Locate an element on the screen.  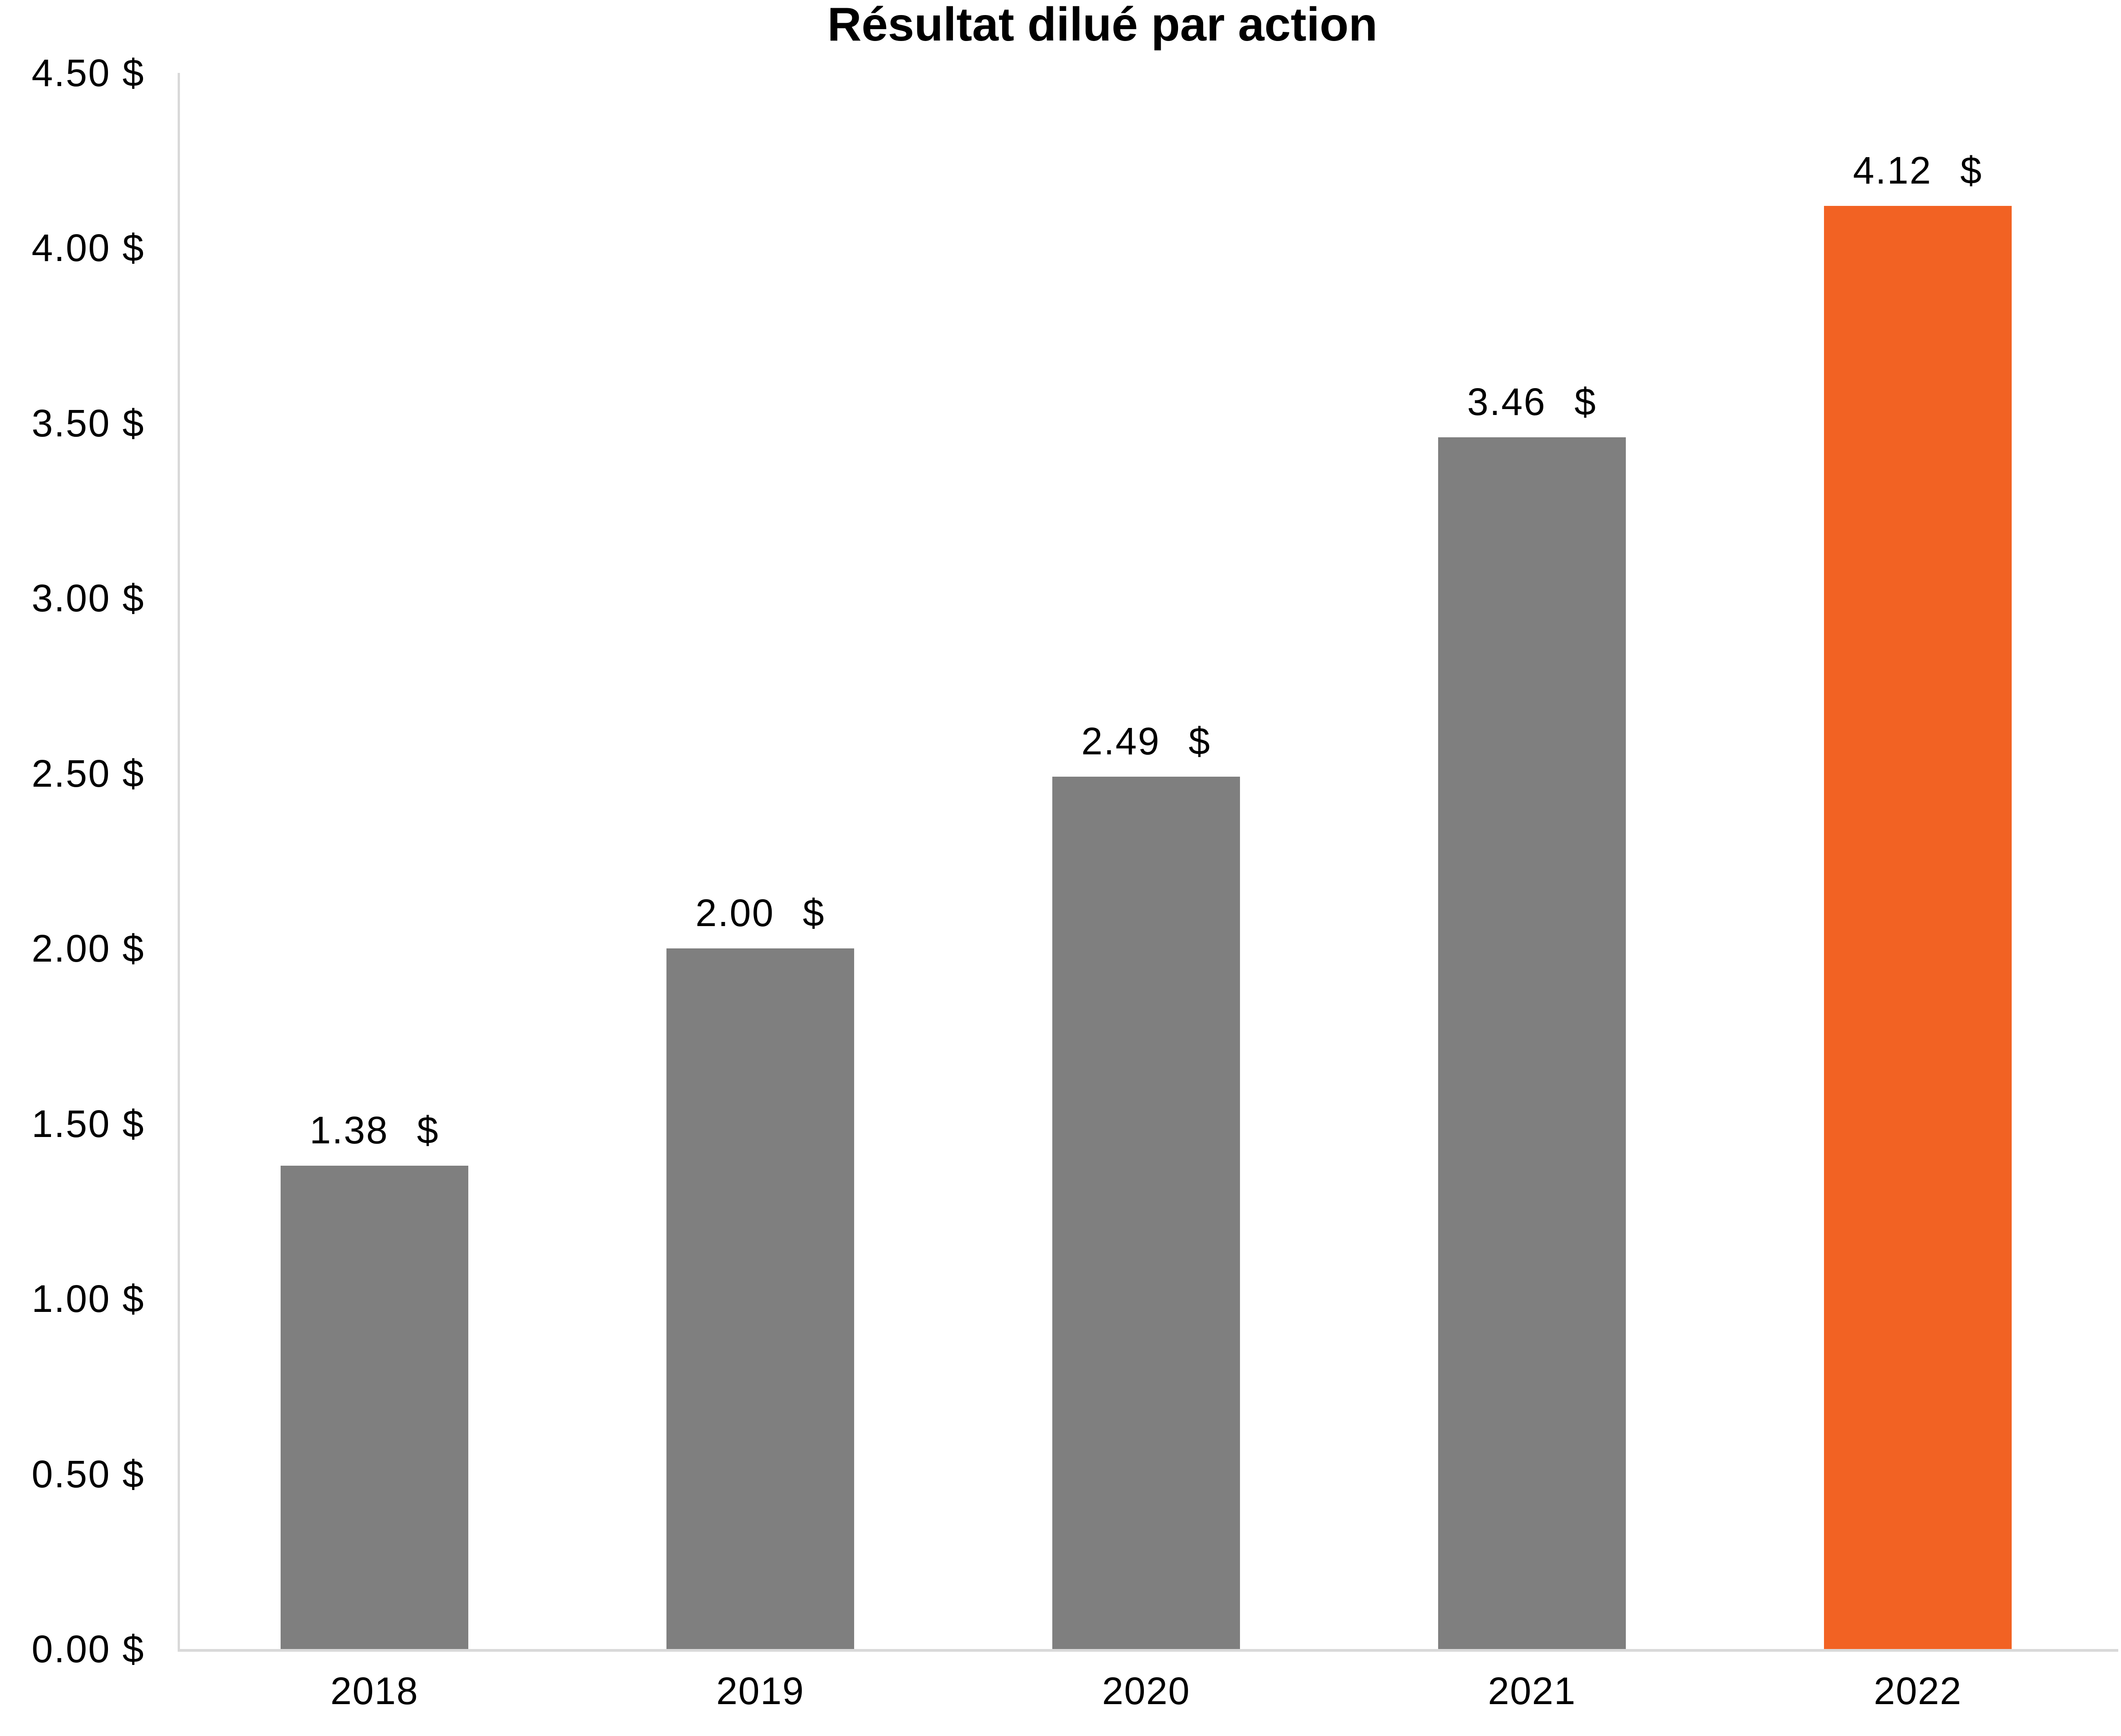
bar-value-number: 4.12 is located at coordinates (1892, 170).